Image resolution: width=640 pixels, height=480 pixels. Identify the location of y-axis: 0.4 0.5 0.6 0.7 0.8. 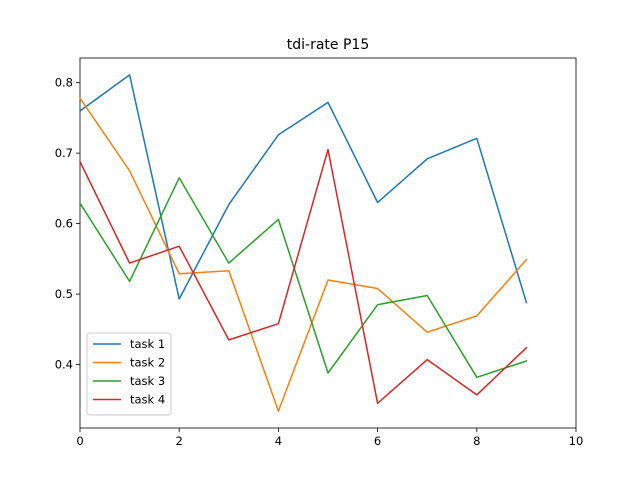
(67, 224).